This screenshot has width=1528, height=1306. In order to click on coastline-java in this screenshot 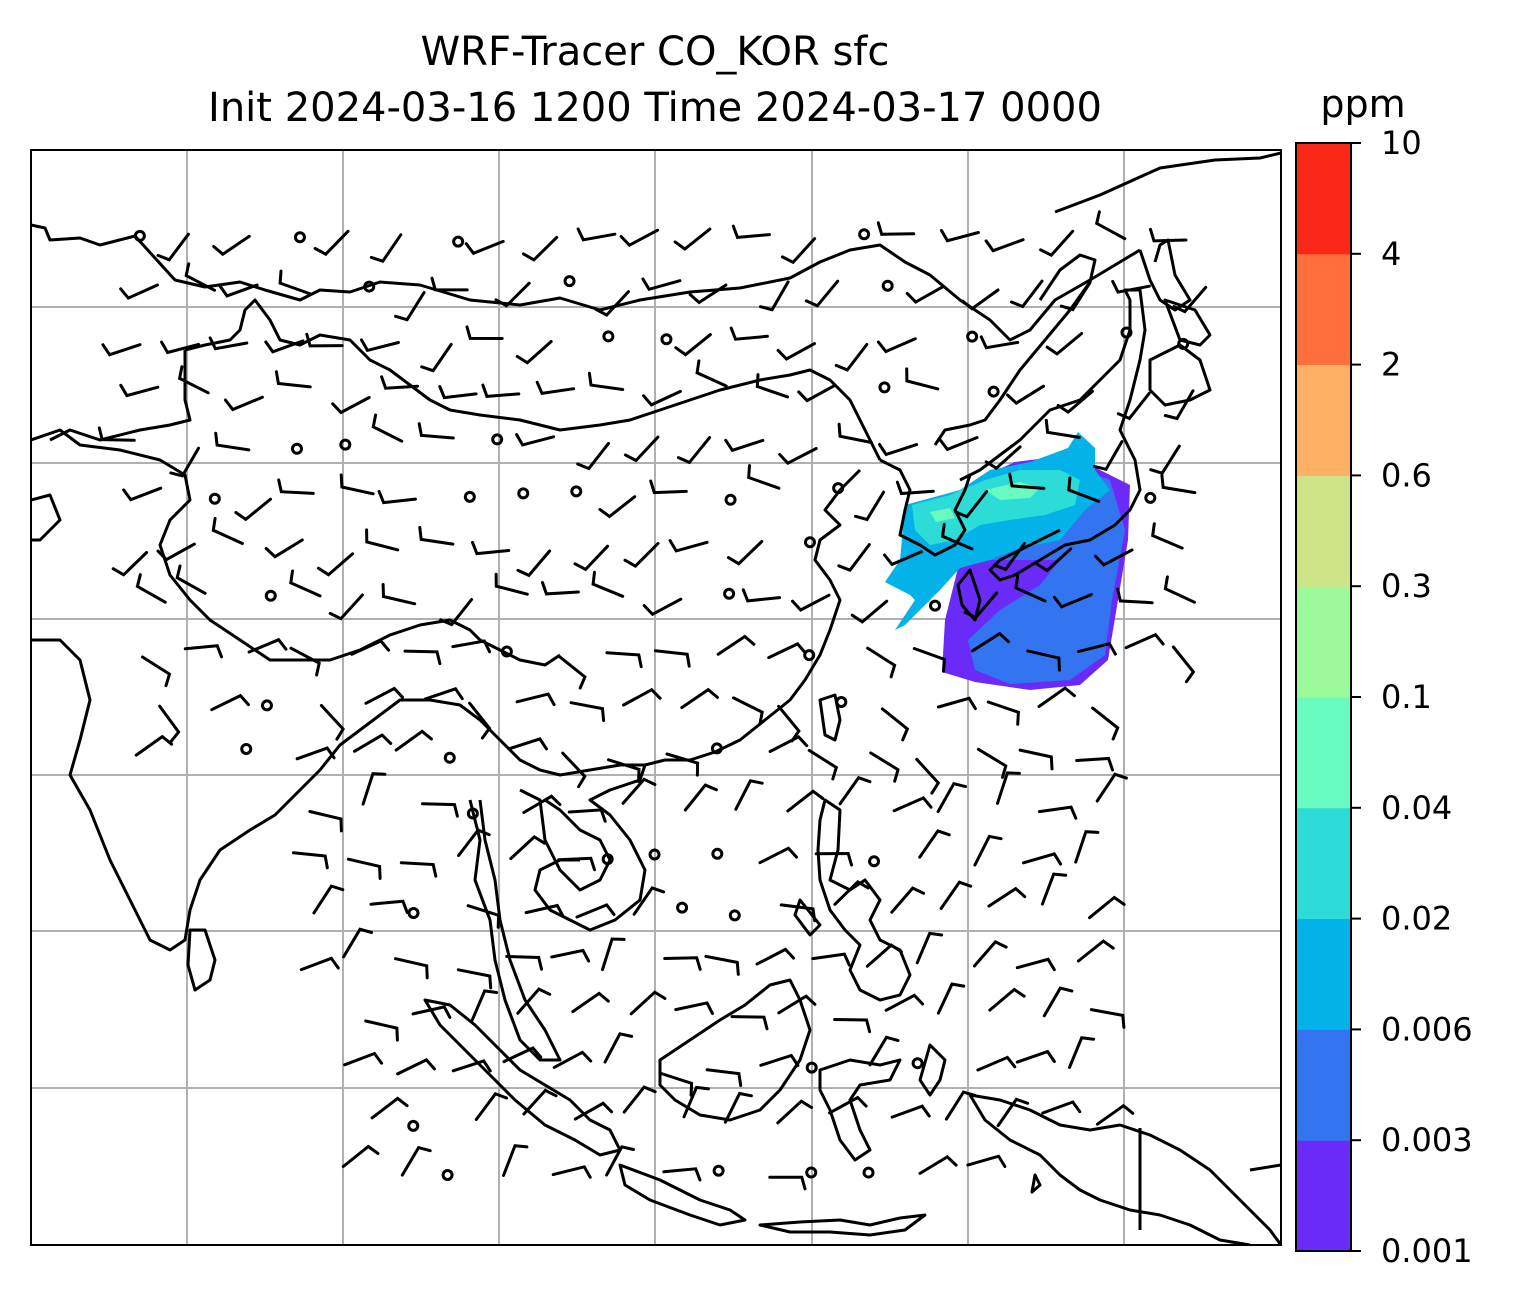, I will do `click(682, 1195)`.